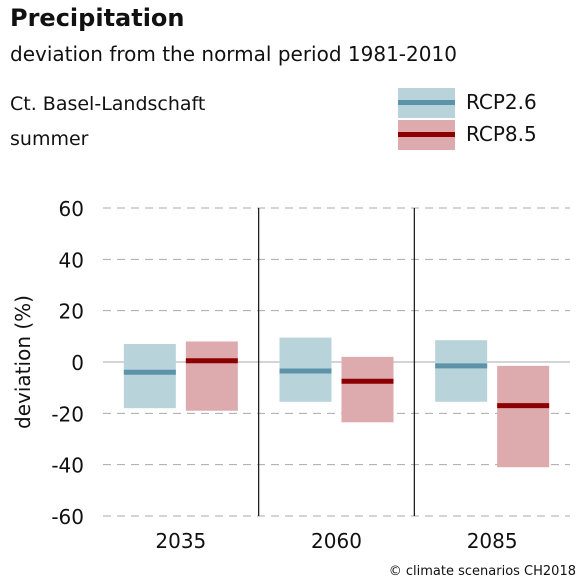 The height and width of the screenshot is (584, 584). I want to click on range-bar-rcp26-2035, so click(149, 376).